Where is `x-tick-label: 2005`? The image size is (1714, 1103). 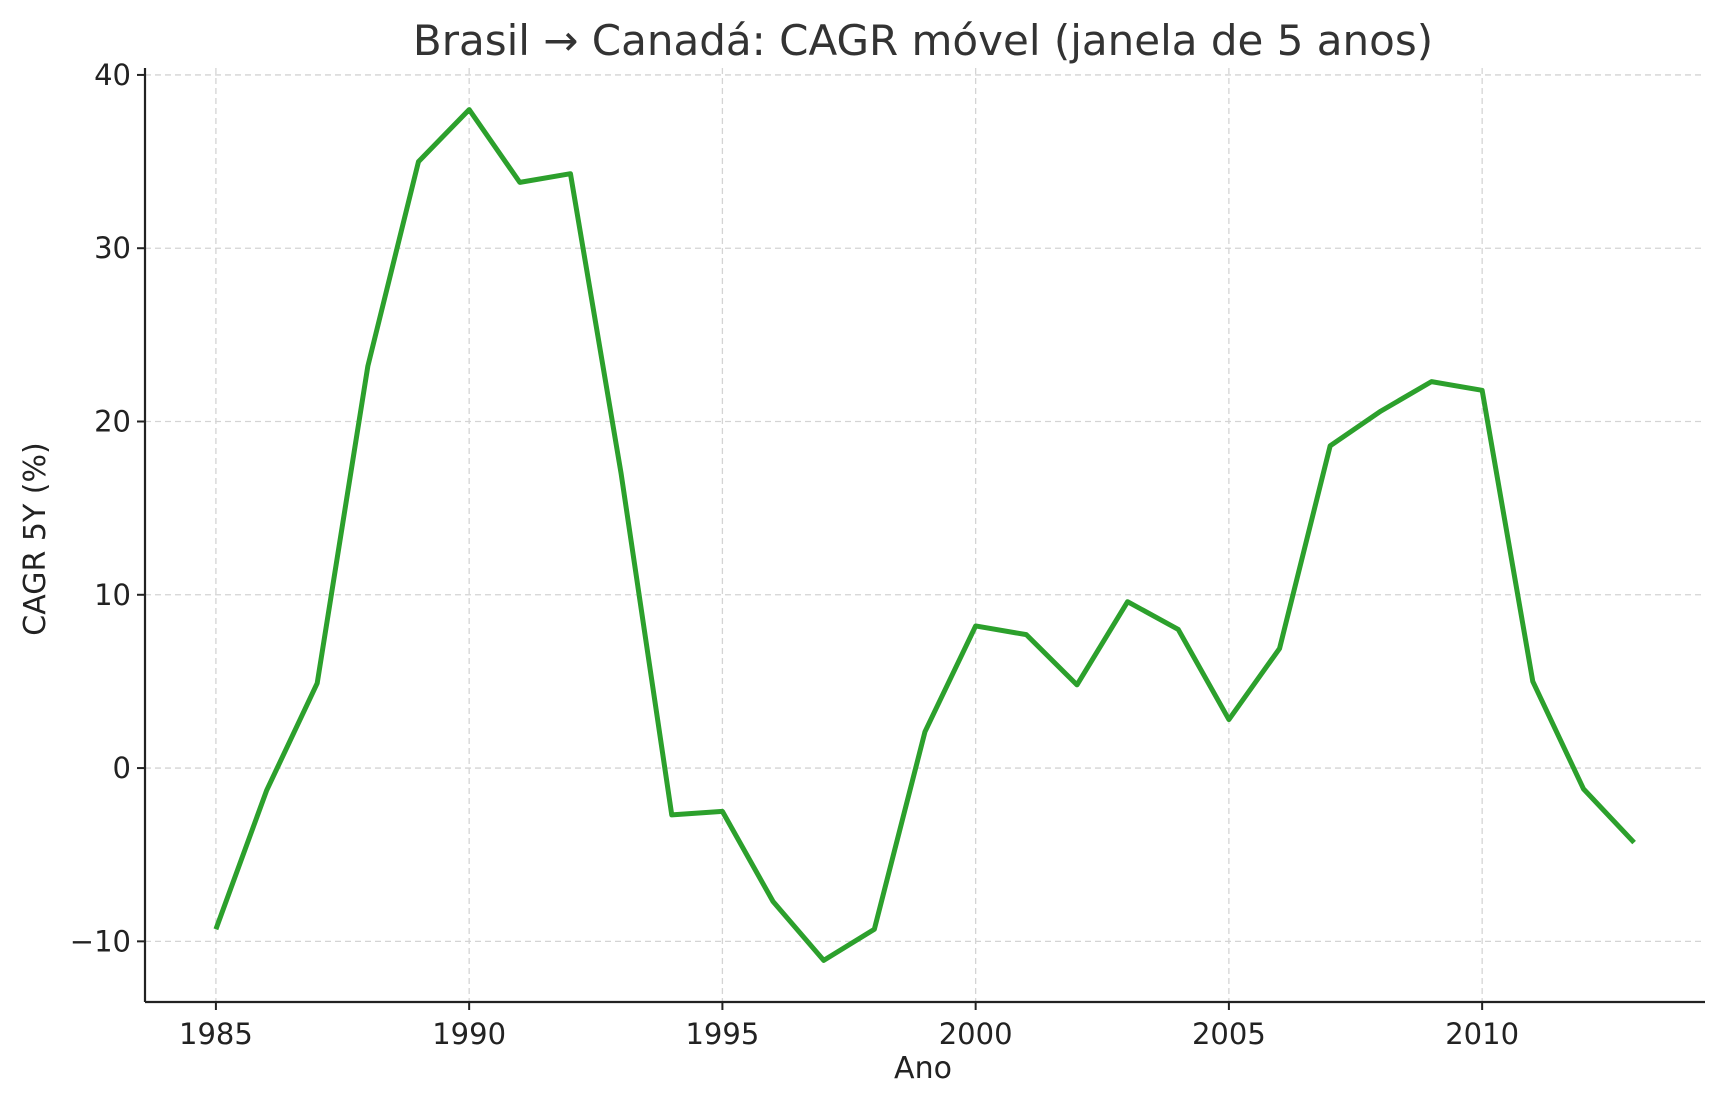 x-tick-label: 2005 is located at coordinates (1229, 1034).